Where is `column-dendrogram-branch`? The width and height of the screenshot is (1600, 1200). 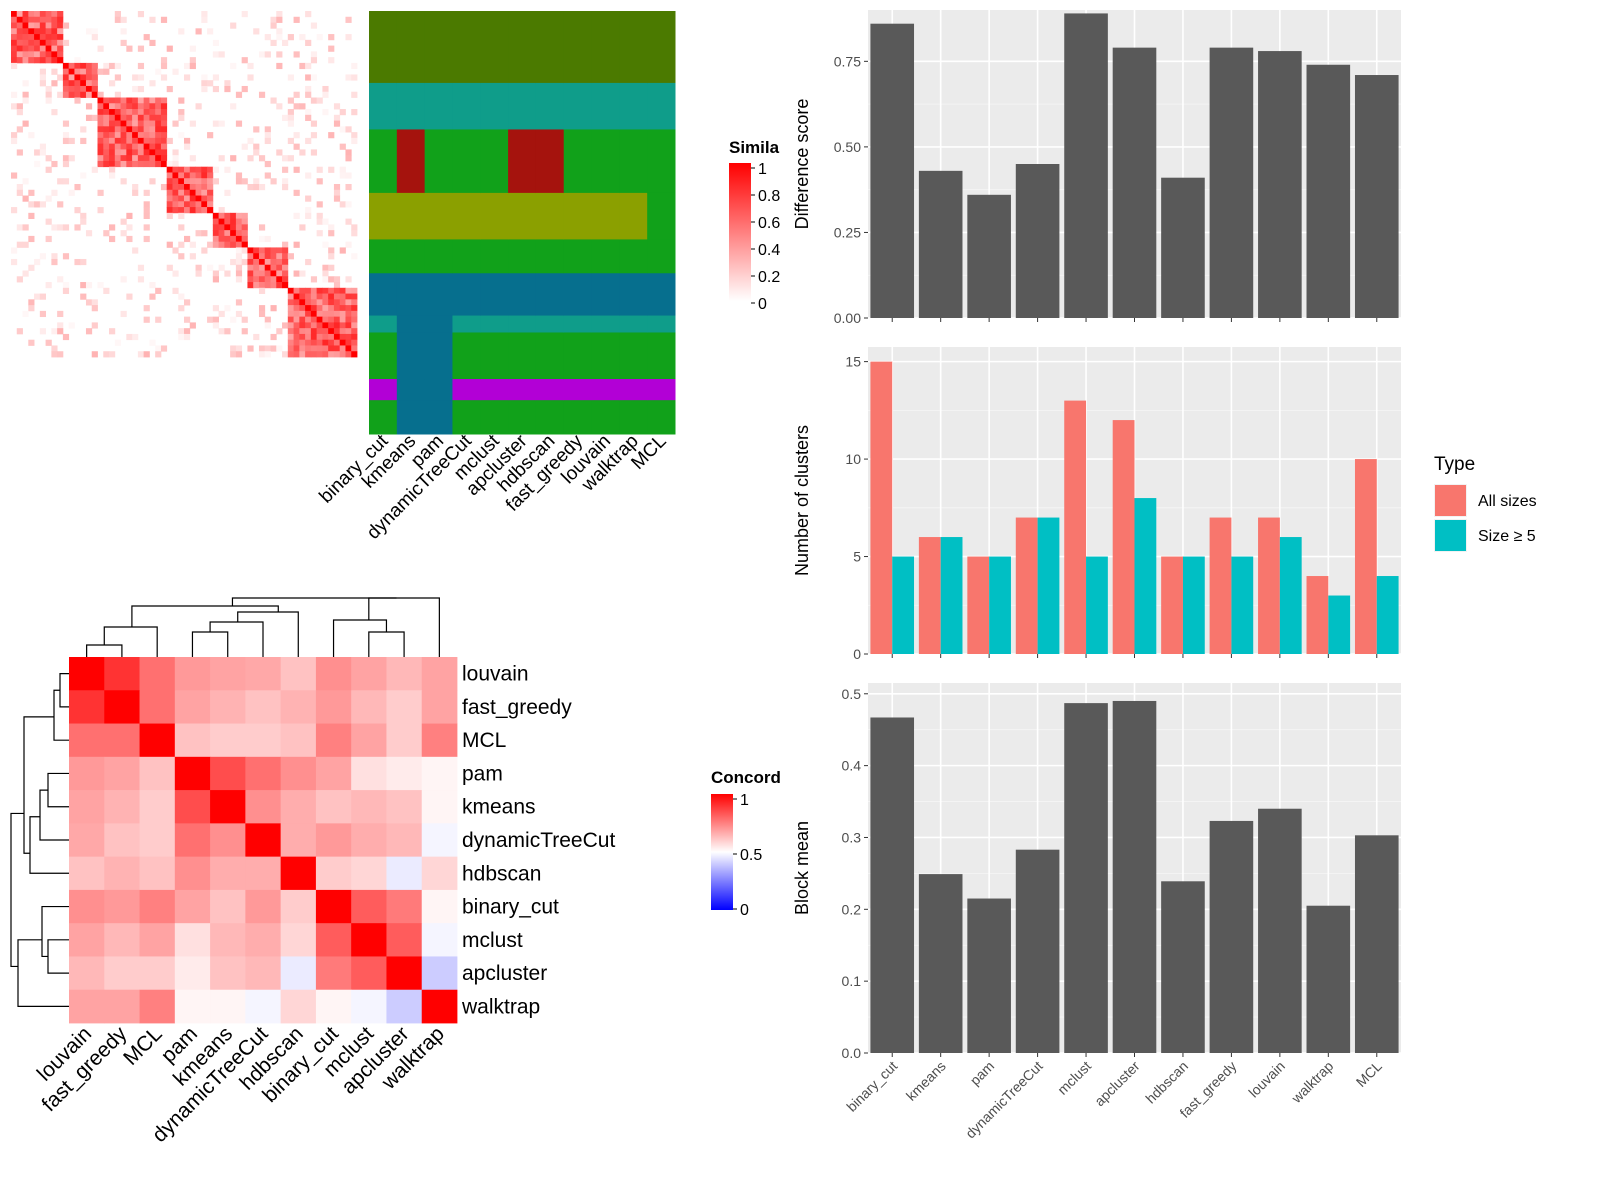 column-dendrogram-branch is located at coordinates (386, 644).